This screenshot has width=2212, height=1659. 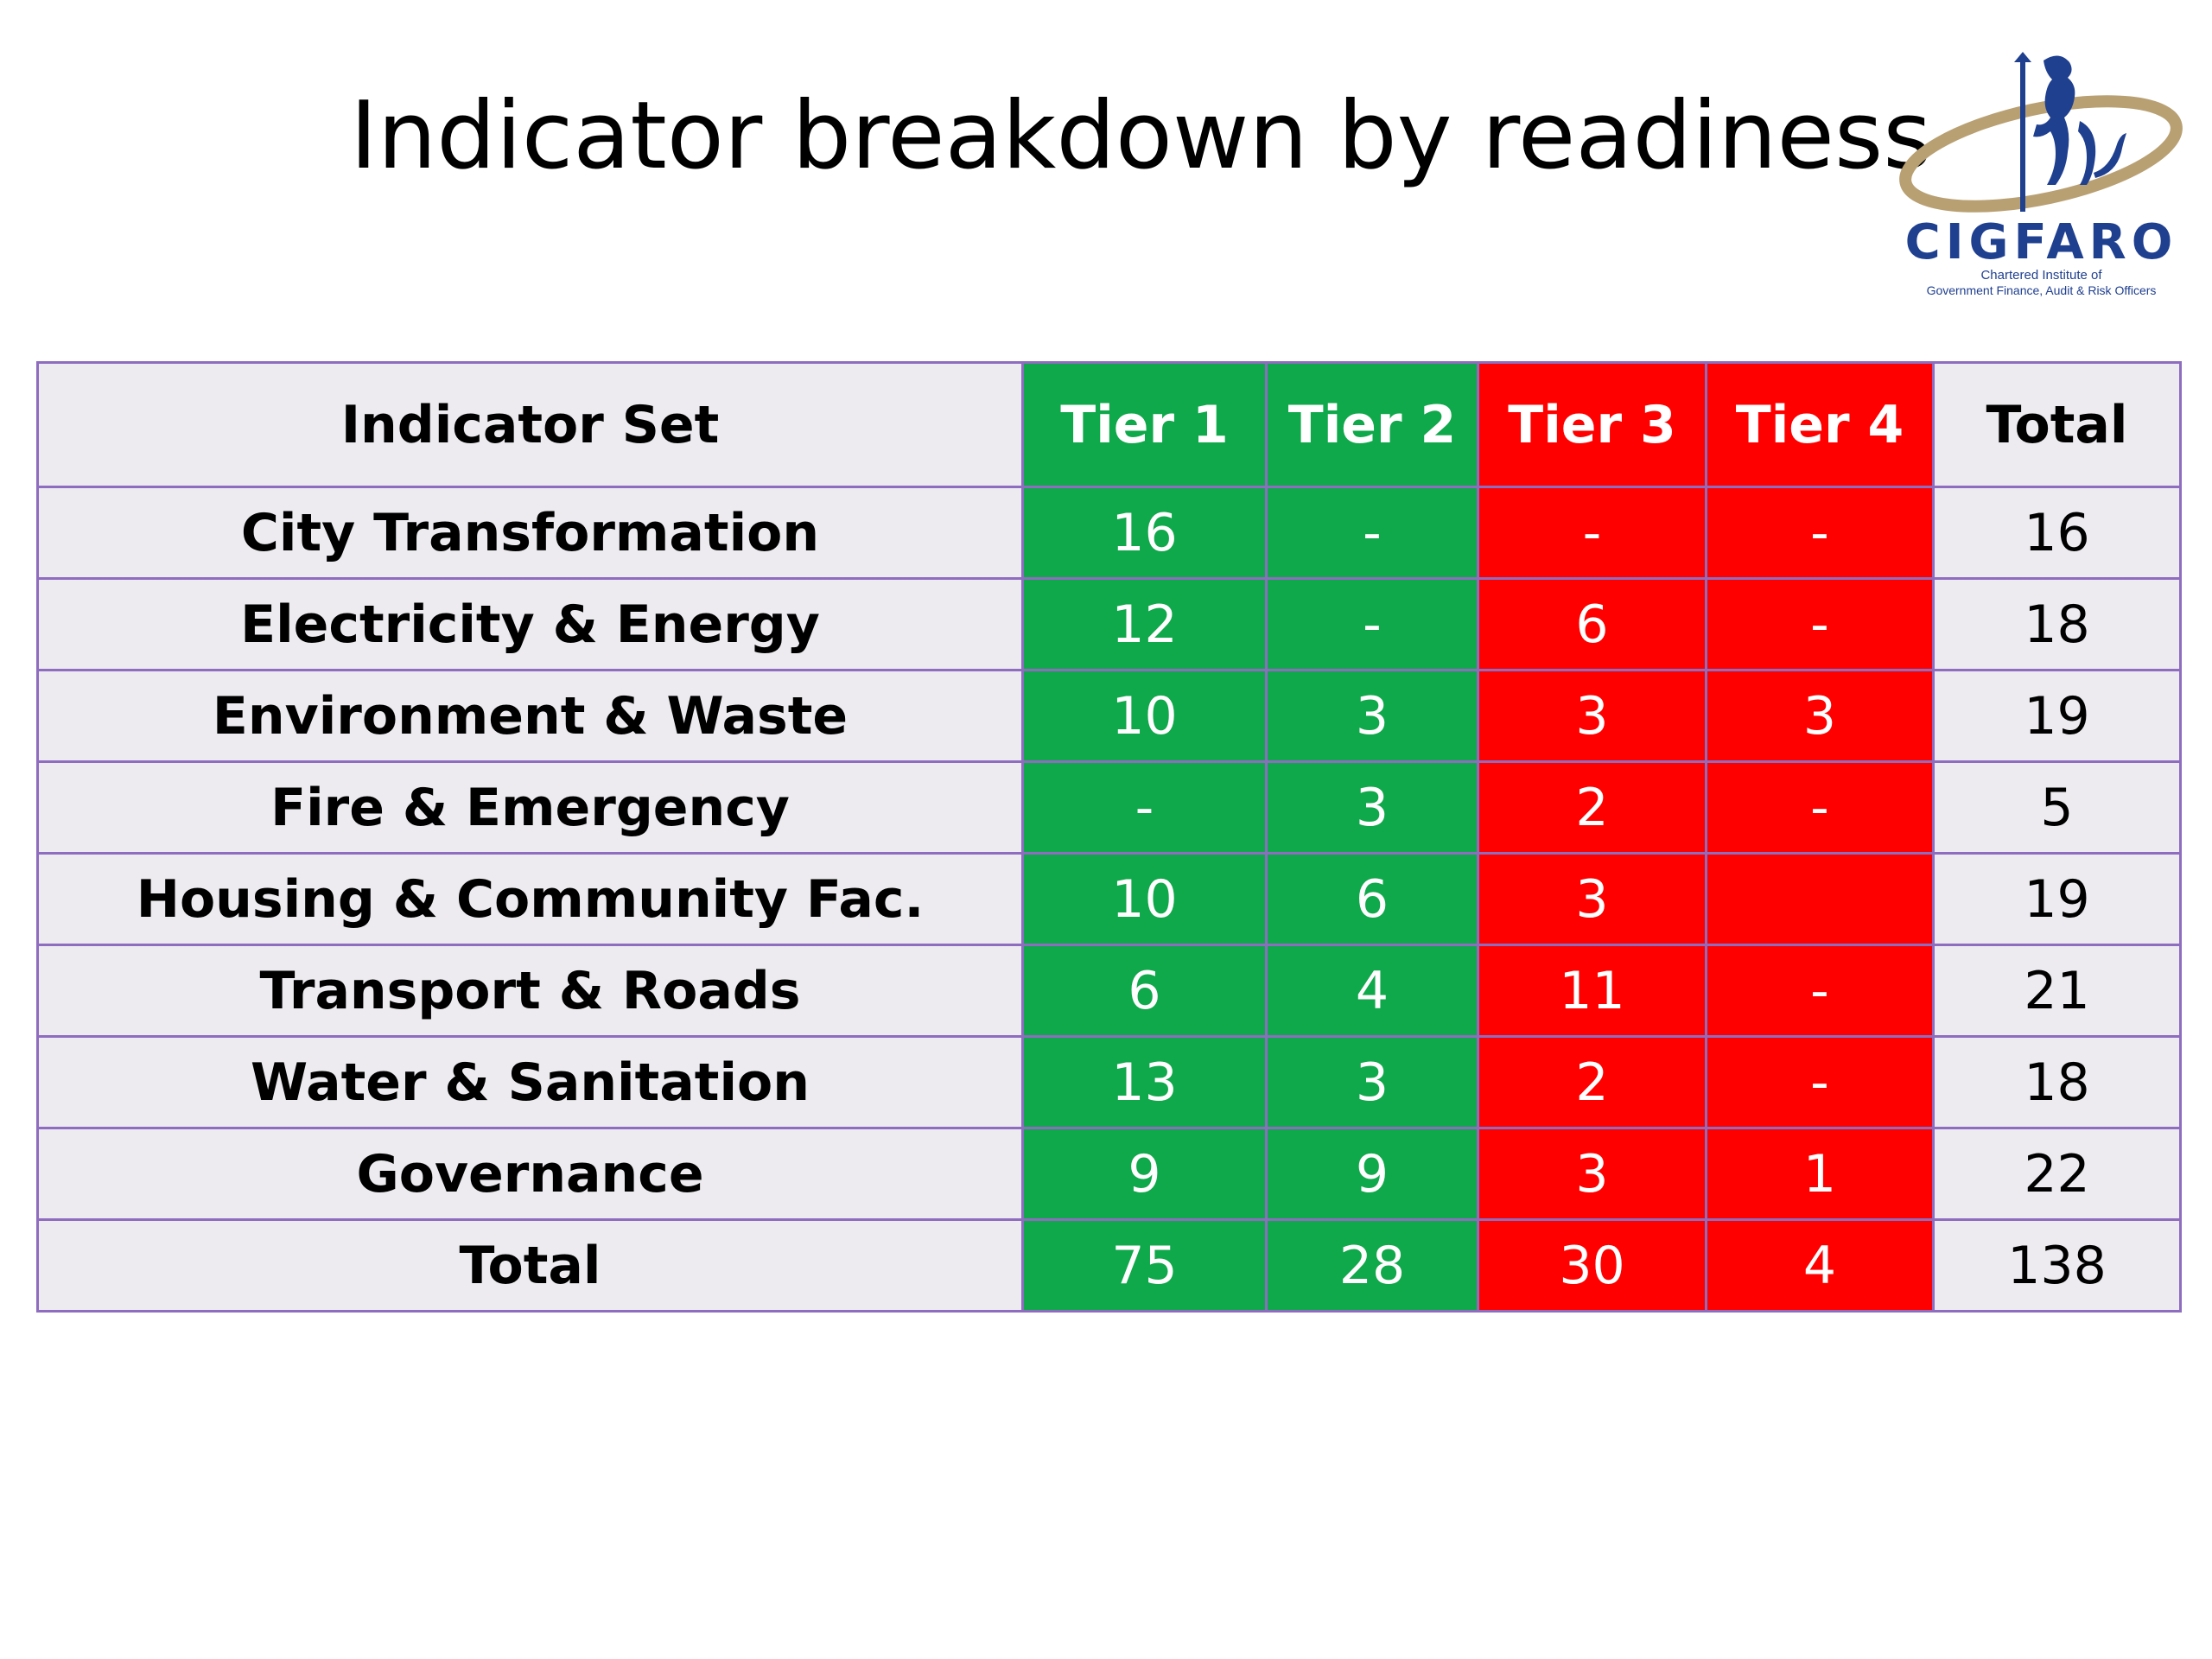 I want to click on total-row-name: Total, so click(x=530, y=1265).